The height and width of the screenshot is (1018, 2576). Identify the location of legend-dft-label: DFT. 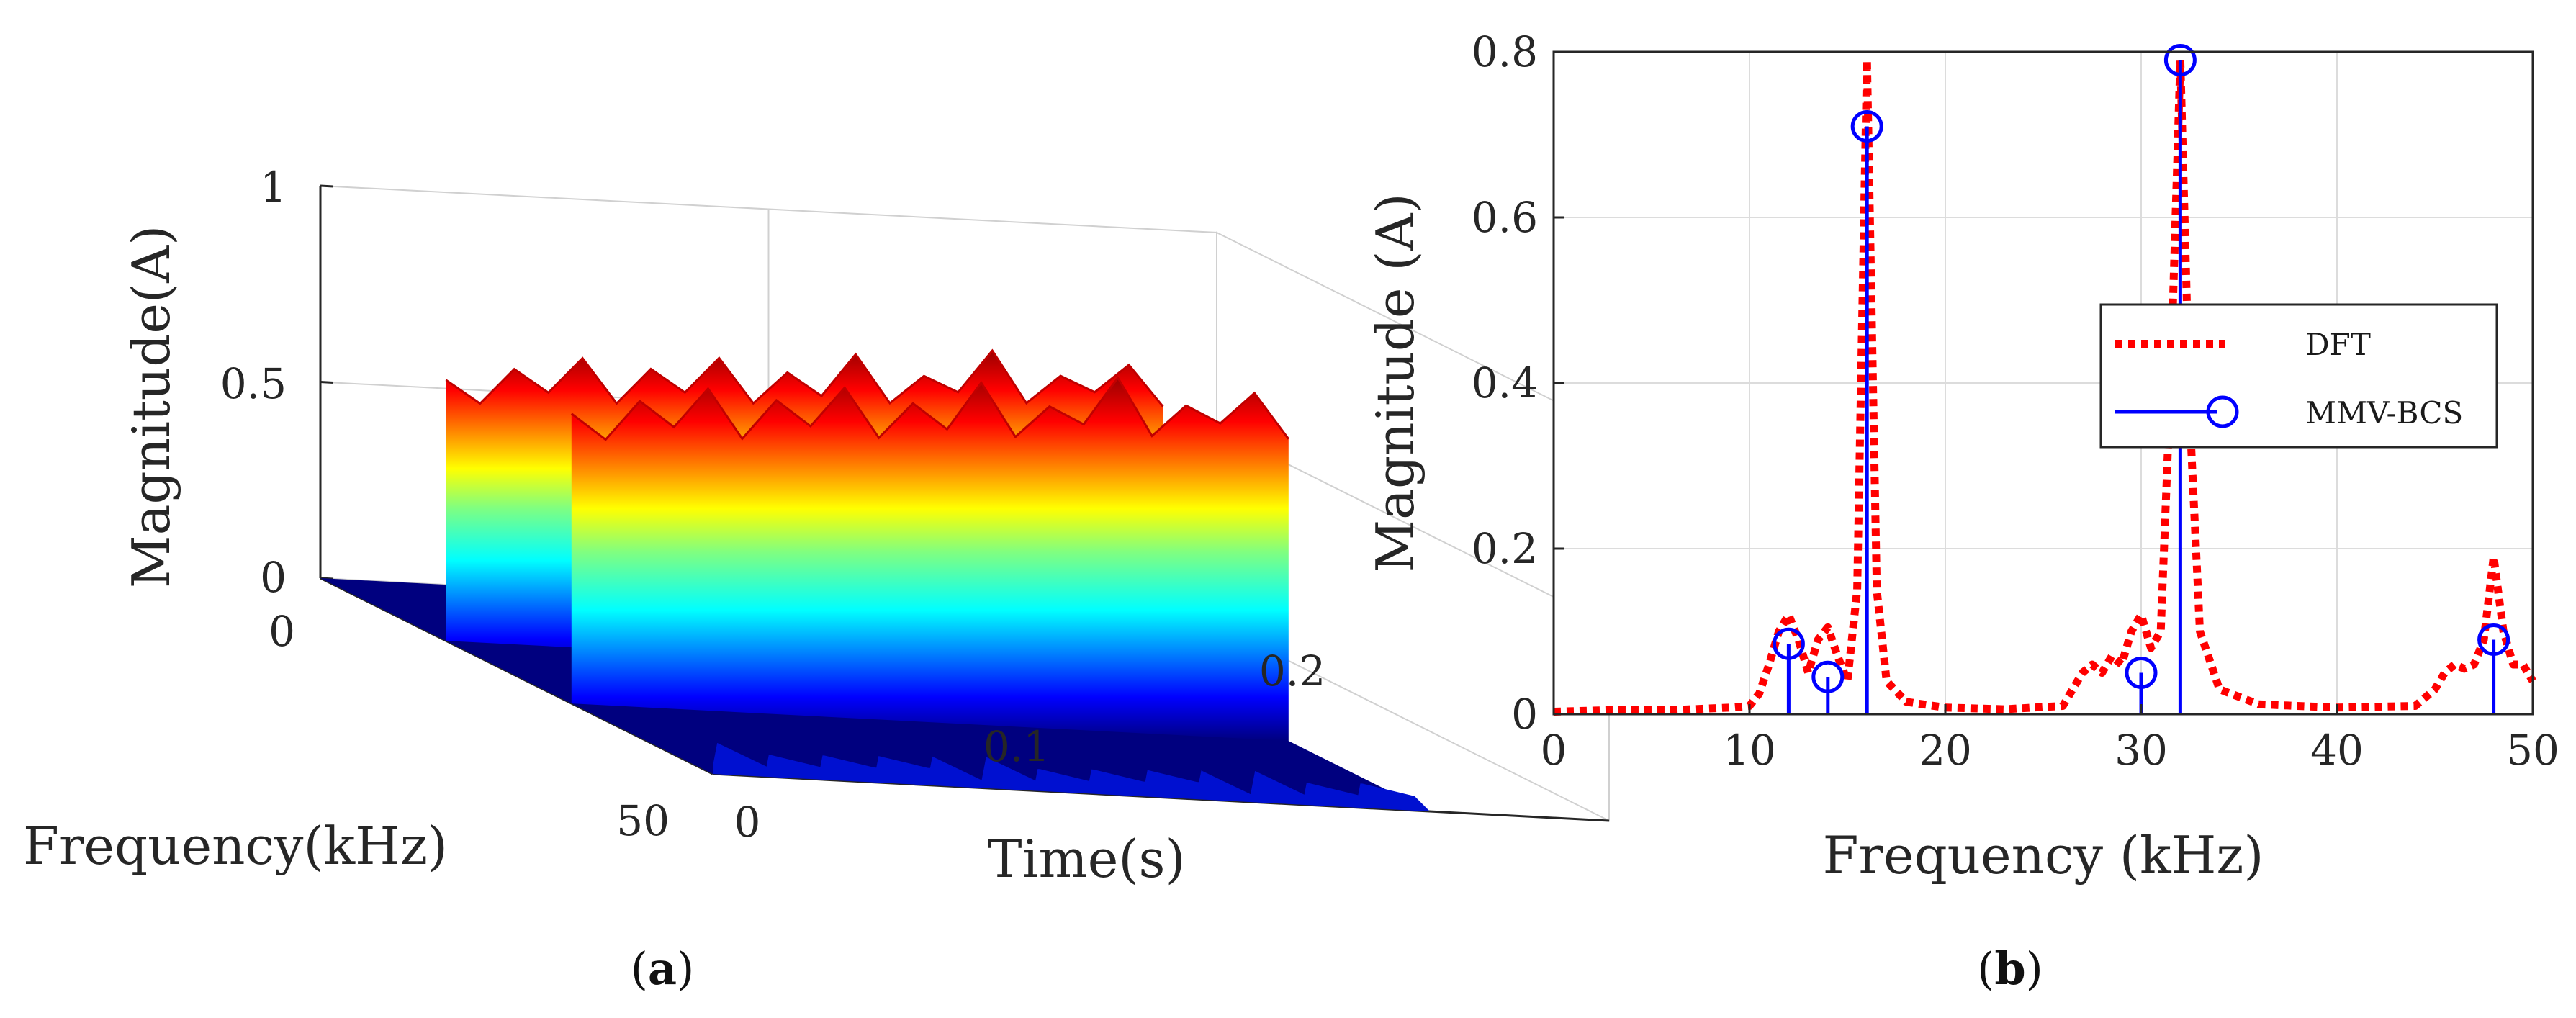
(2338, 344).